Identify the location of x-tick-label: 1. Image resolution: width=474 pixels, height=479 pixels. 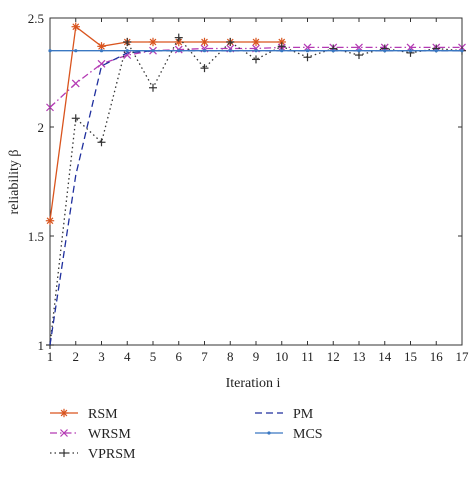
(50, 356).